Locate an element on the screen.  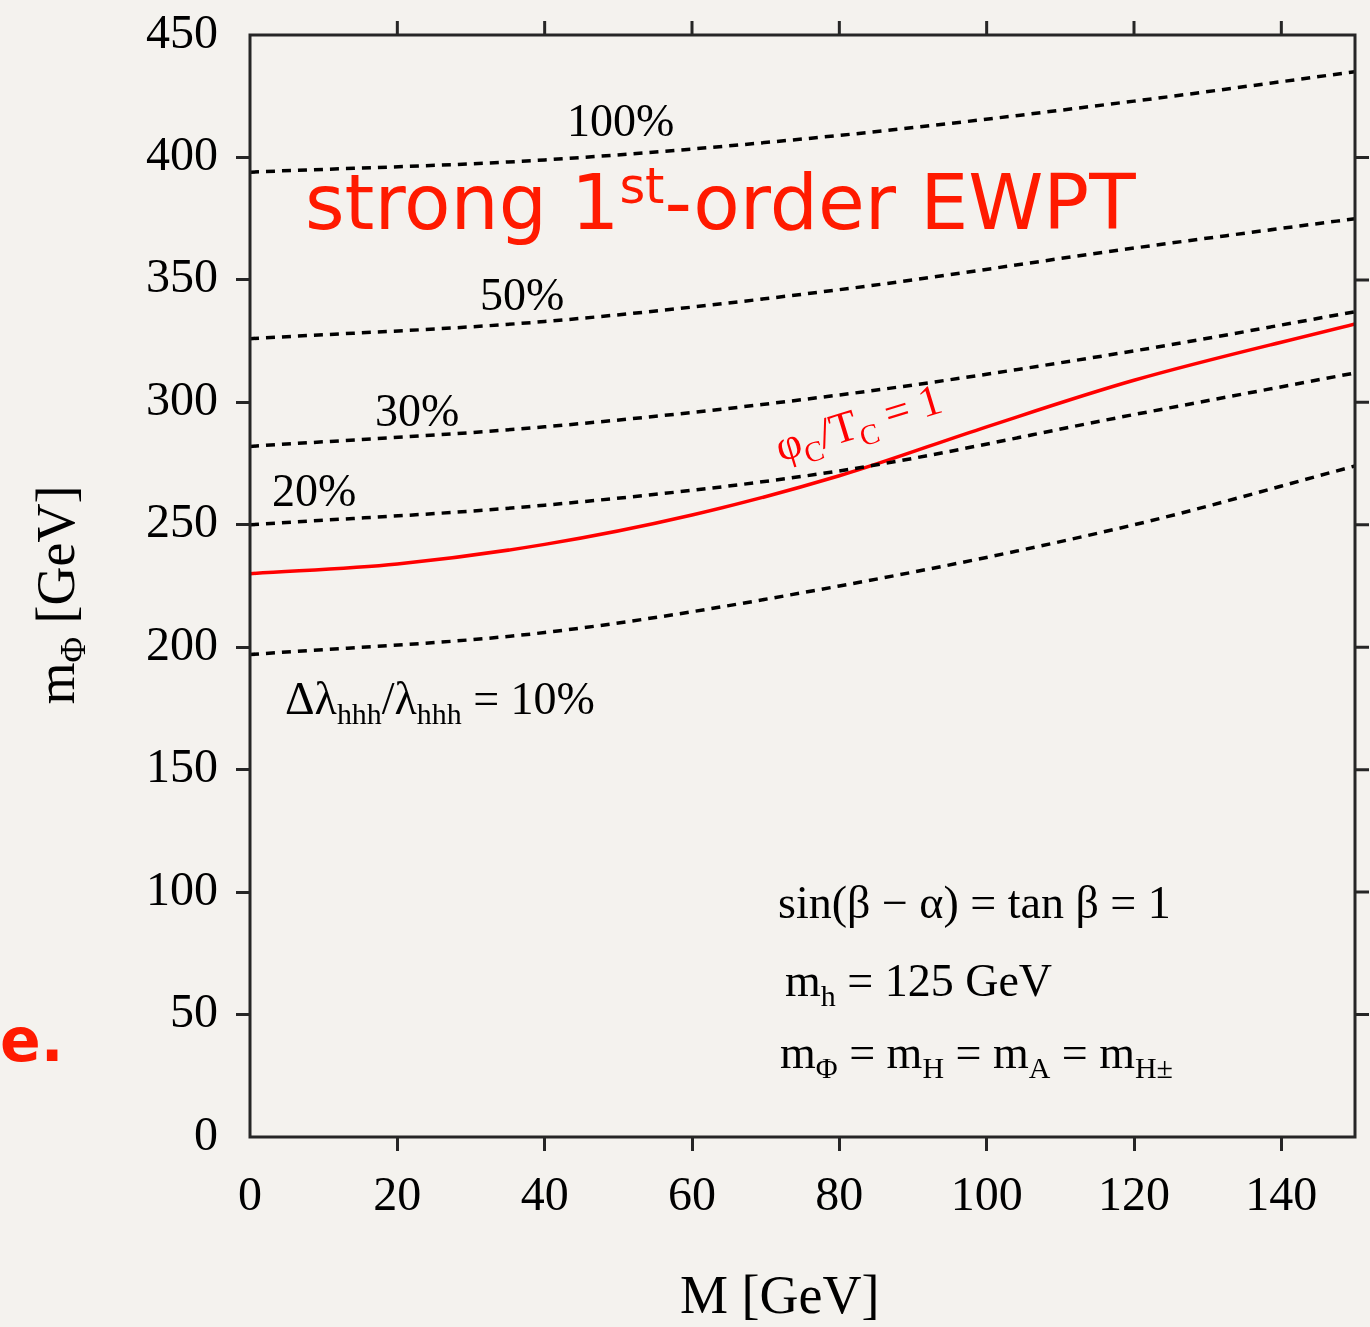
x-tick-label: 100 is located at coordinates (986, 1194).